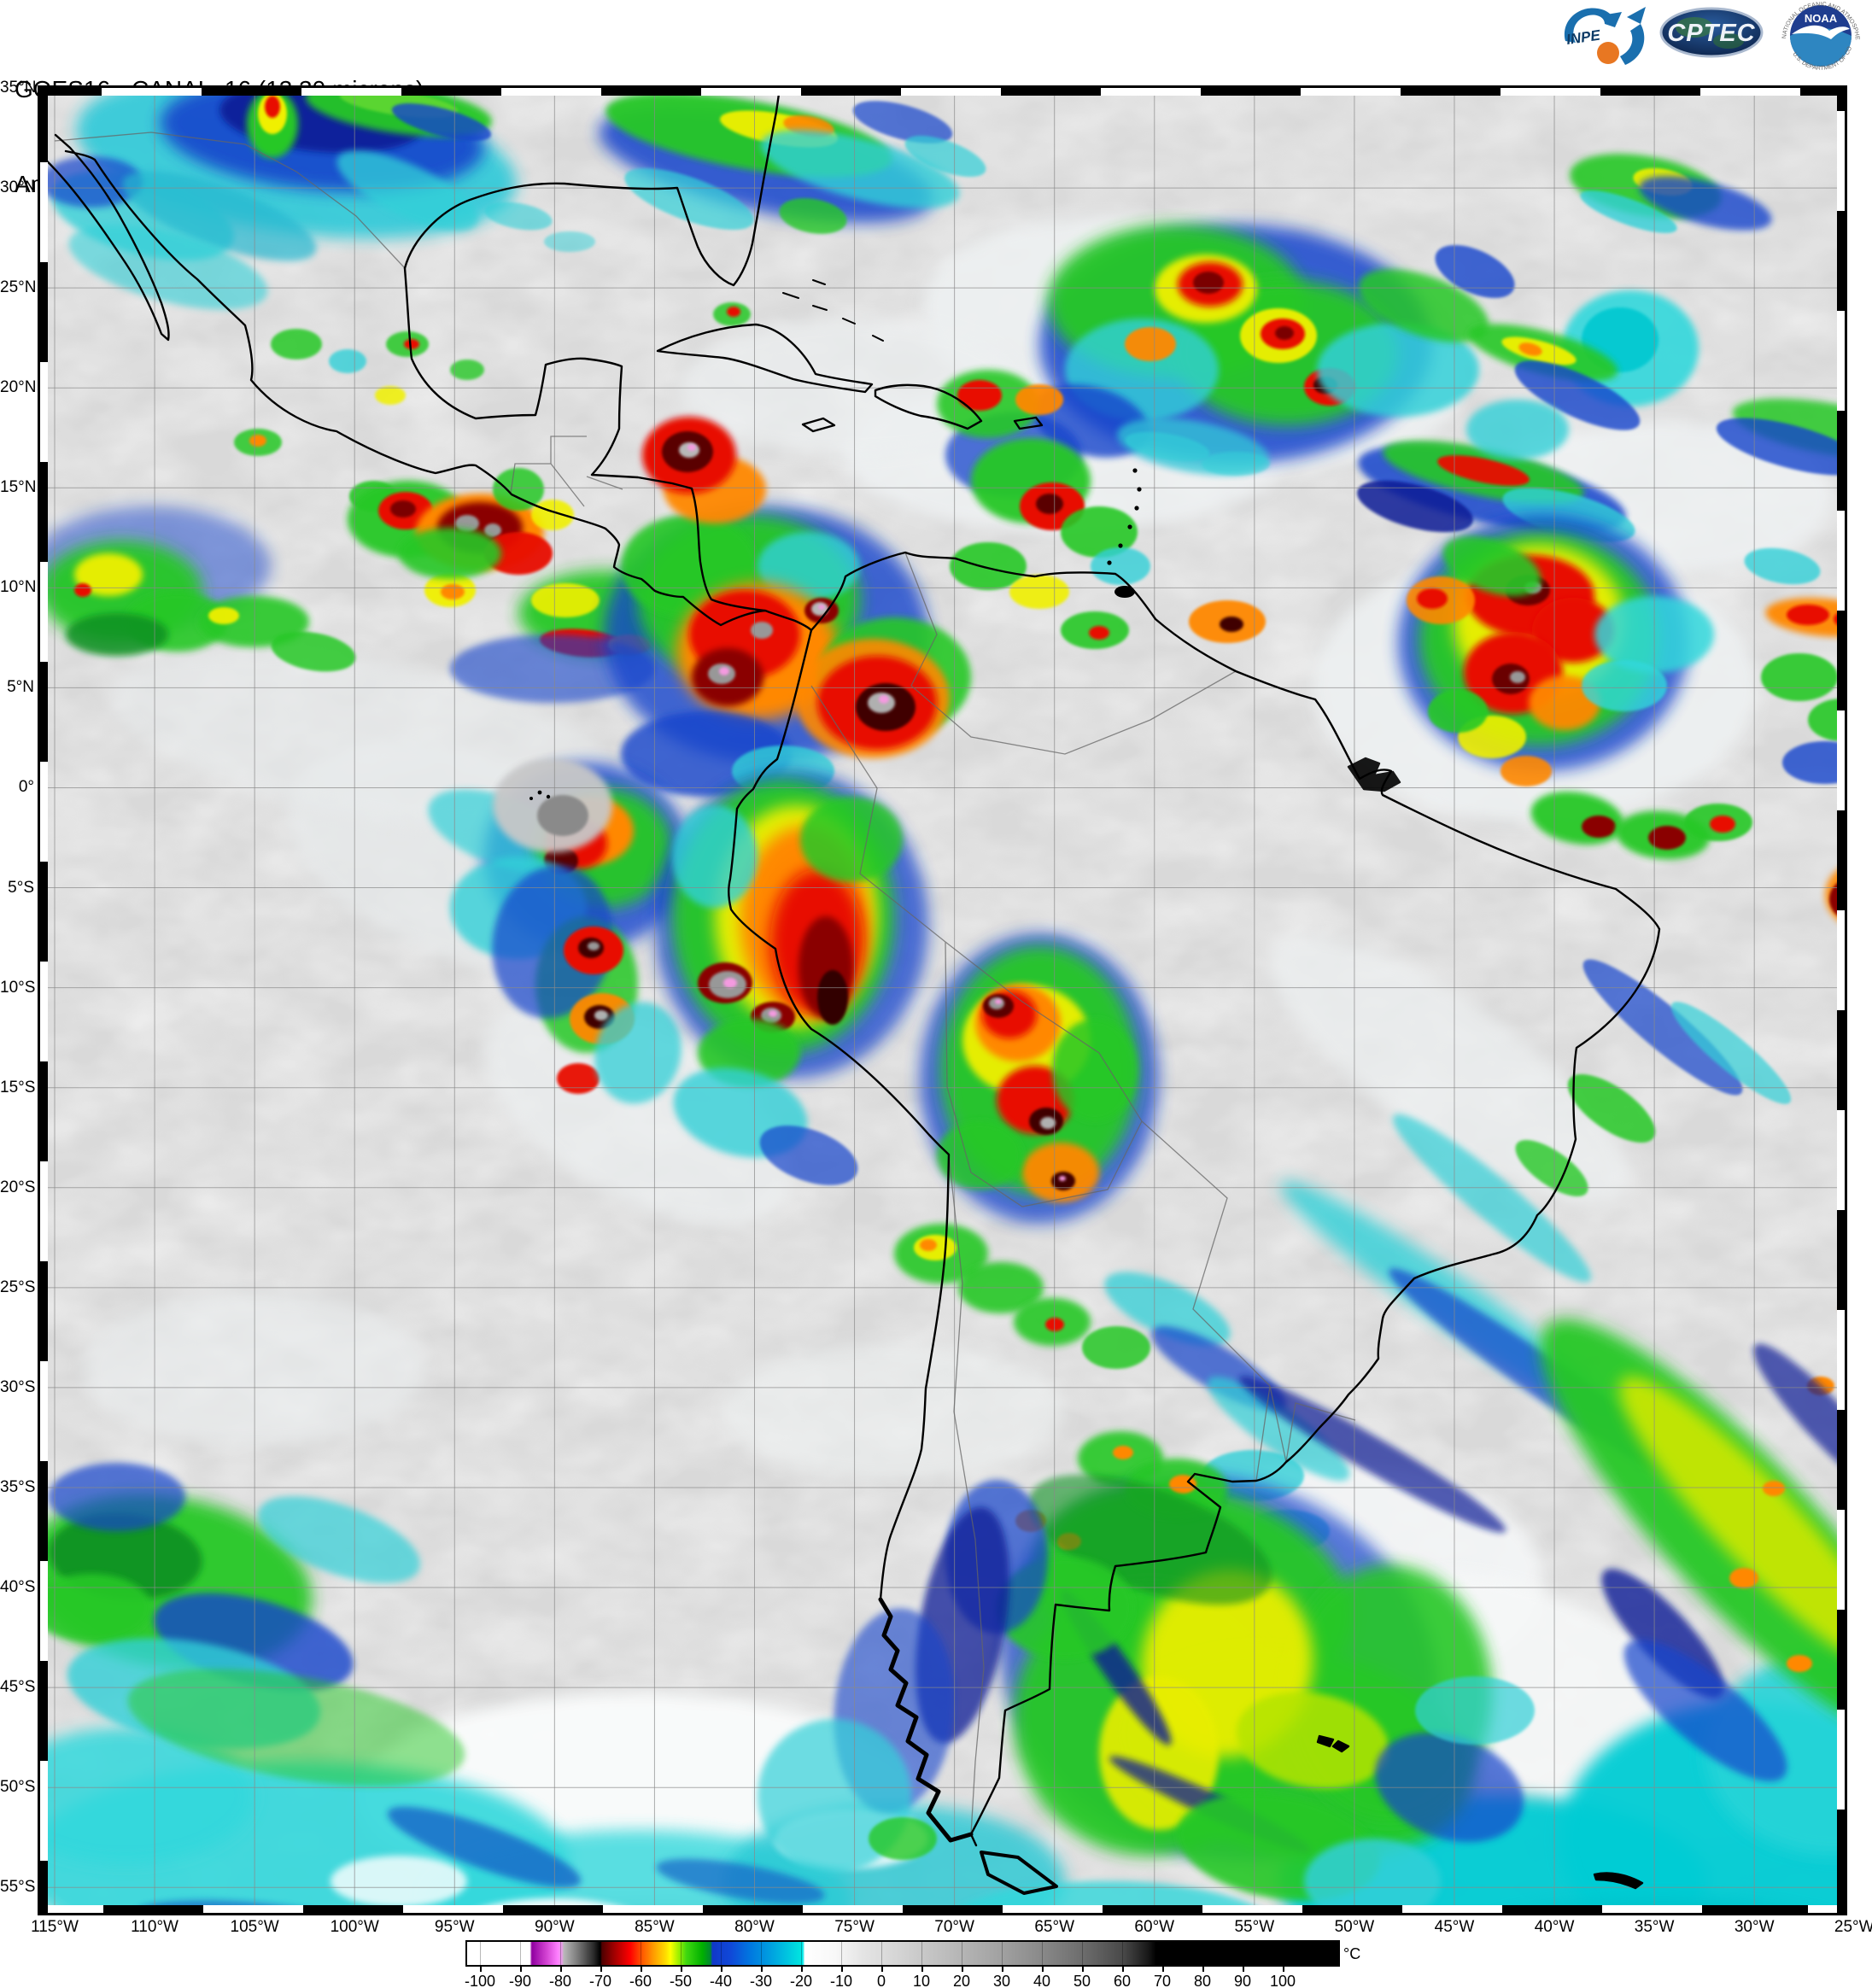  Describe the element at coordinates (1042, 1980) in the screenshot. I see `colorbar-tick-label: 40` at that location.